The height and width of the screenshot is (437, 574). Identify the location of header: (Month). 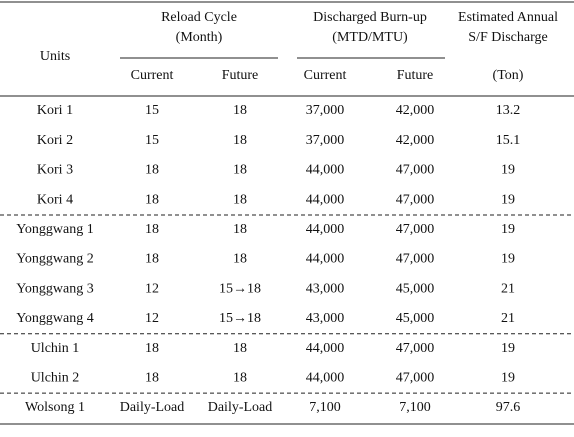
(199, 37).